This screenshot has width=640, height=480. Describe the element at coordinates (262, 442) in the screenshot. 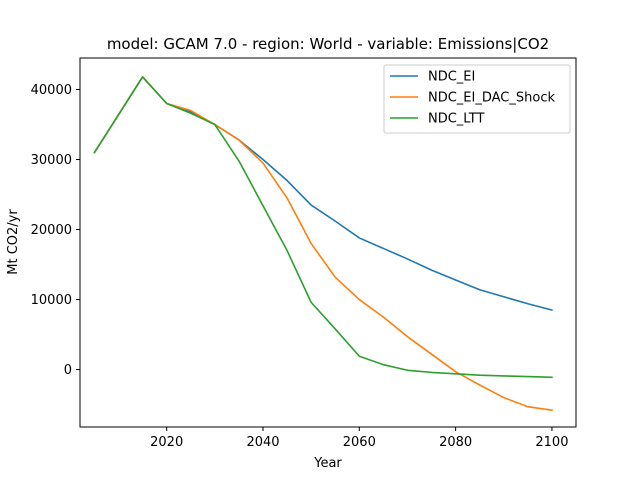

I see `x-tick-label-1: 2040` at that location.